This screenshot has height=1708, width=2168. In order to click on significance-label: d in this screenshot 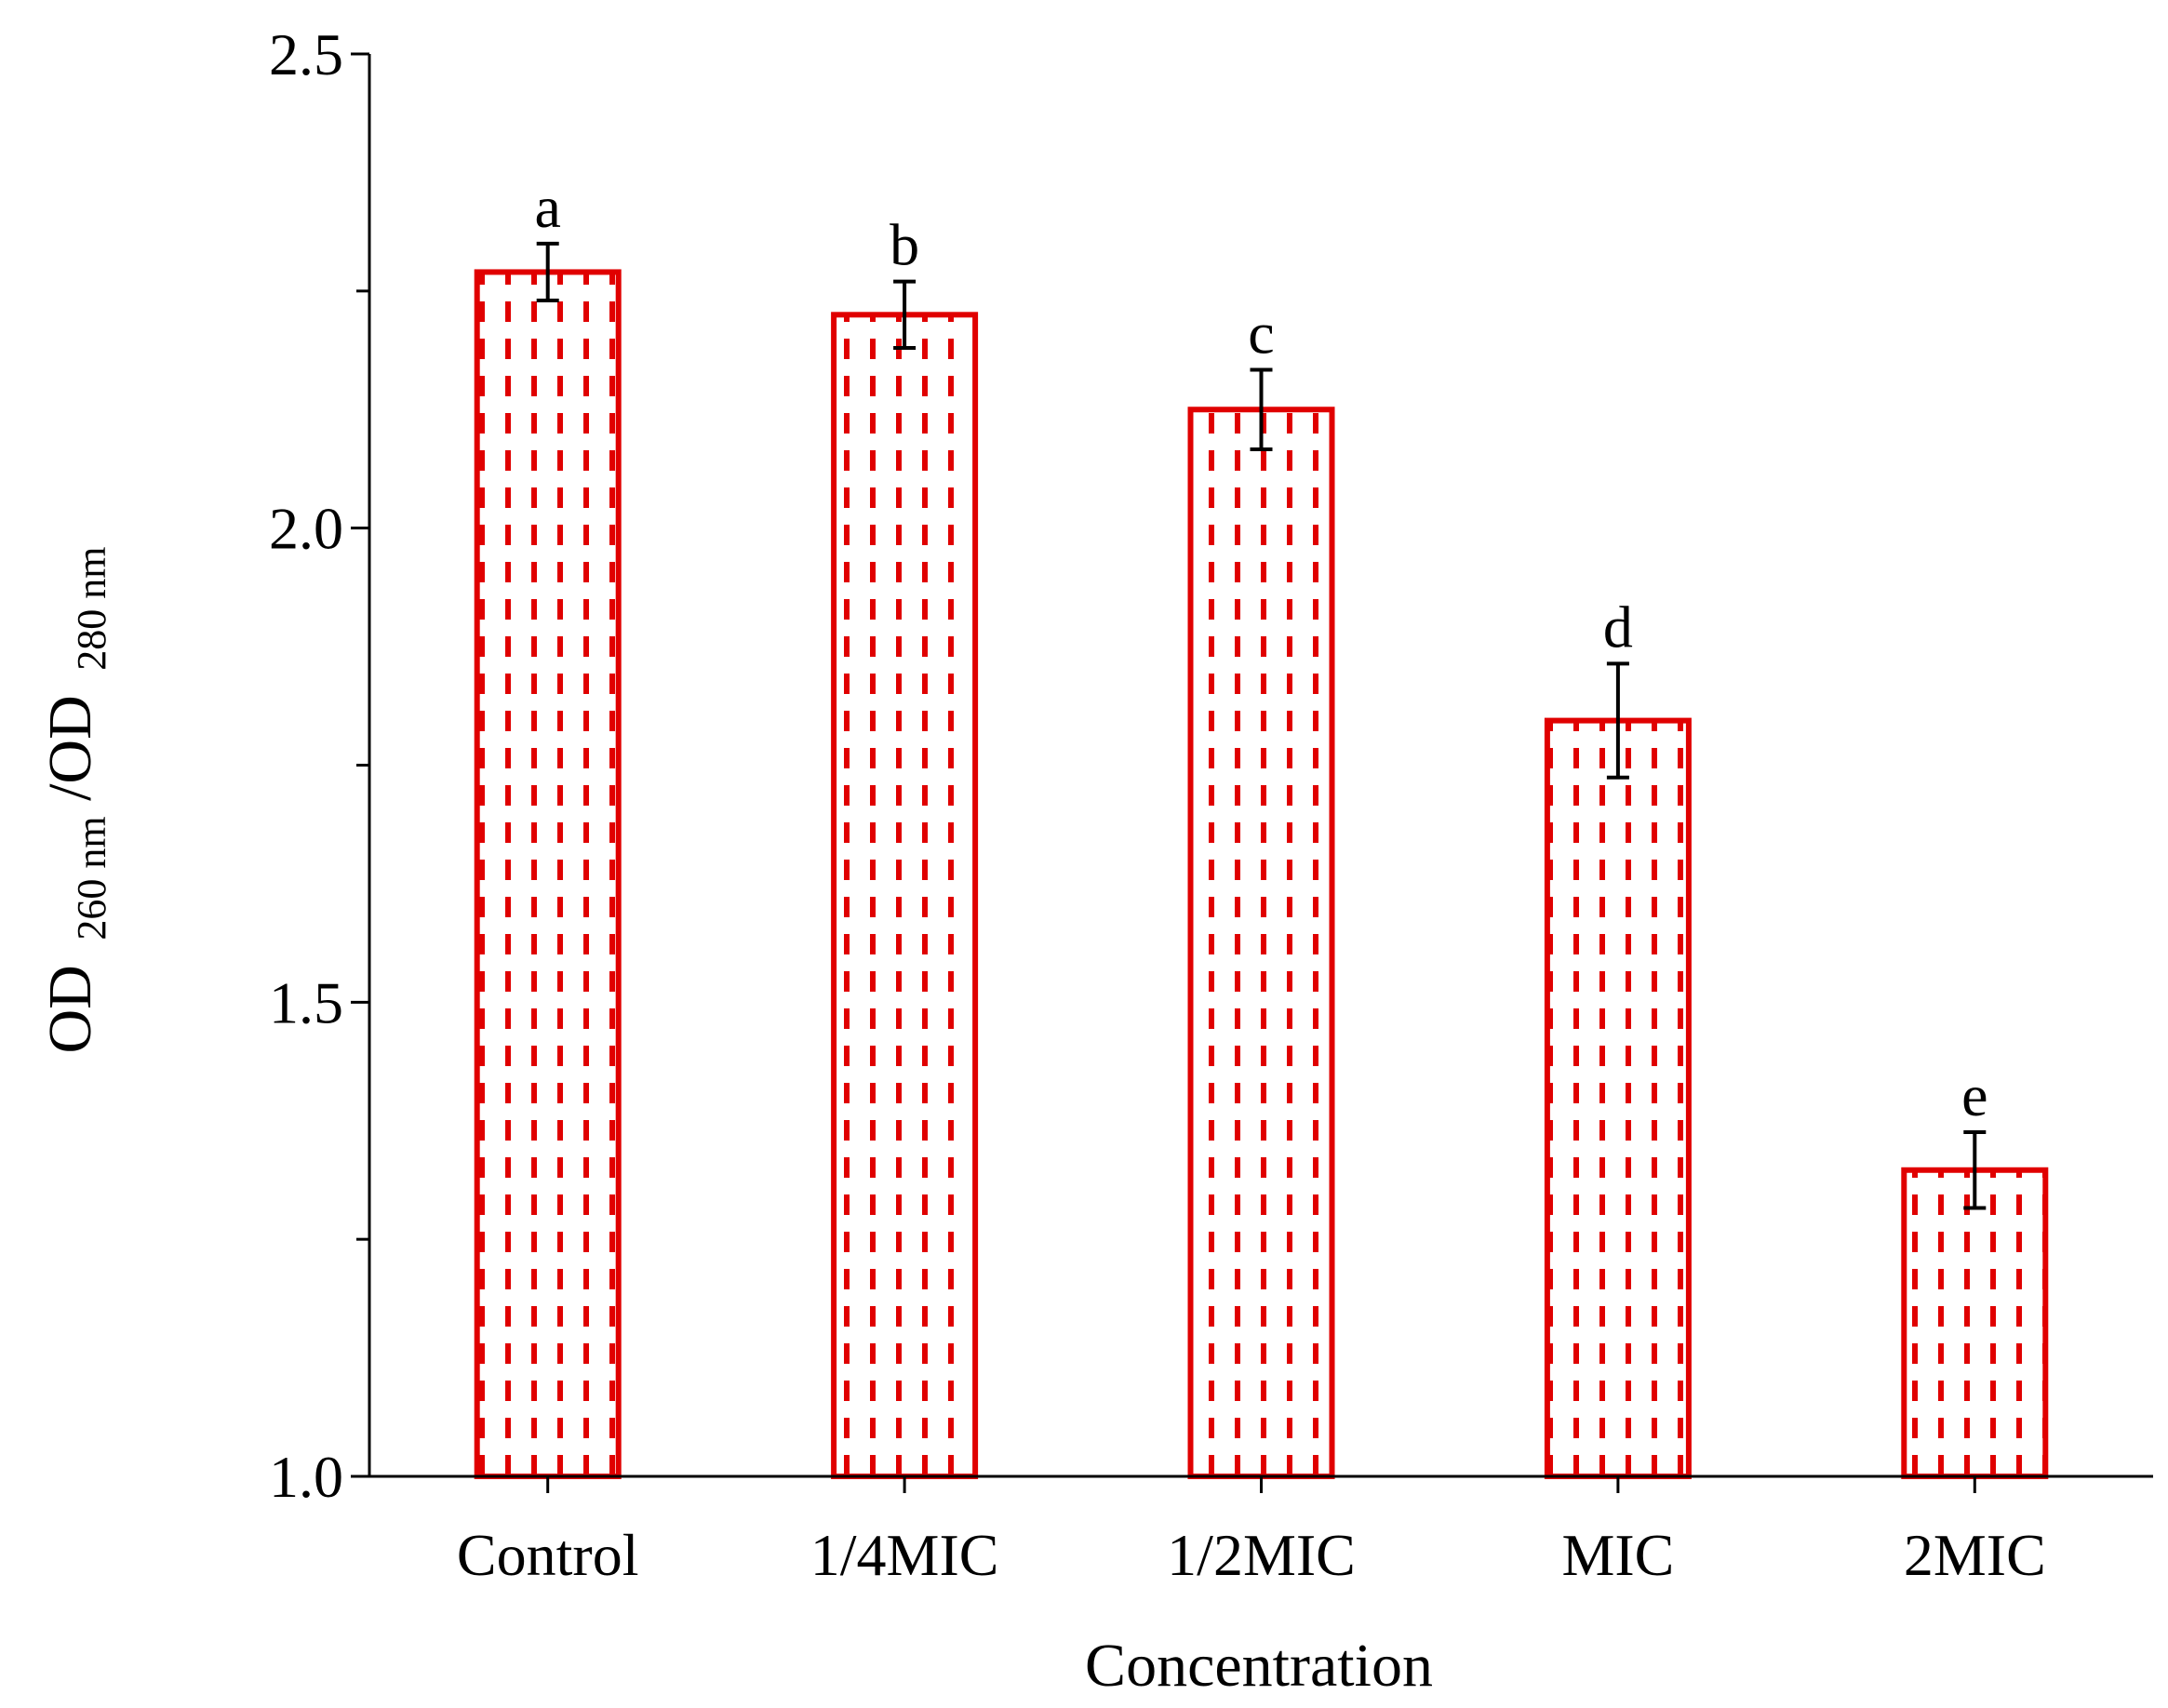, I will do `click(1618, 627)`.